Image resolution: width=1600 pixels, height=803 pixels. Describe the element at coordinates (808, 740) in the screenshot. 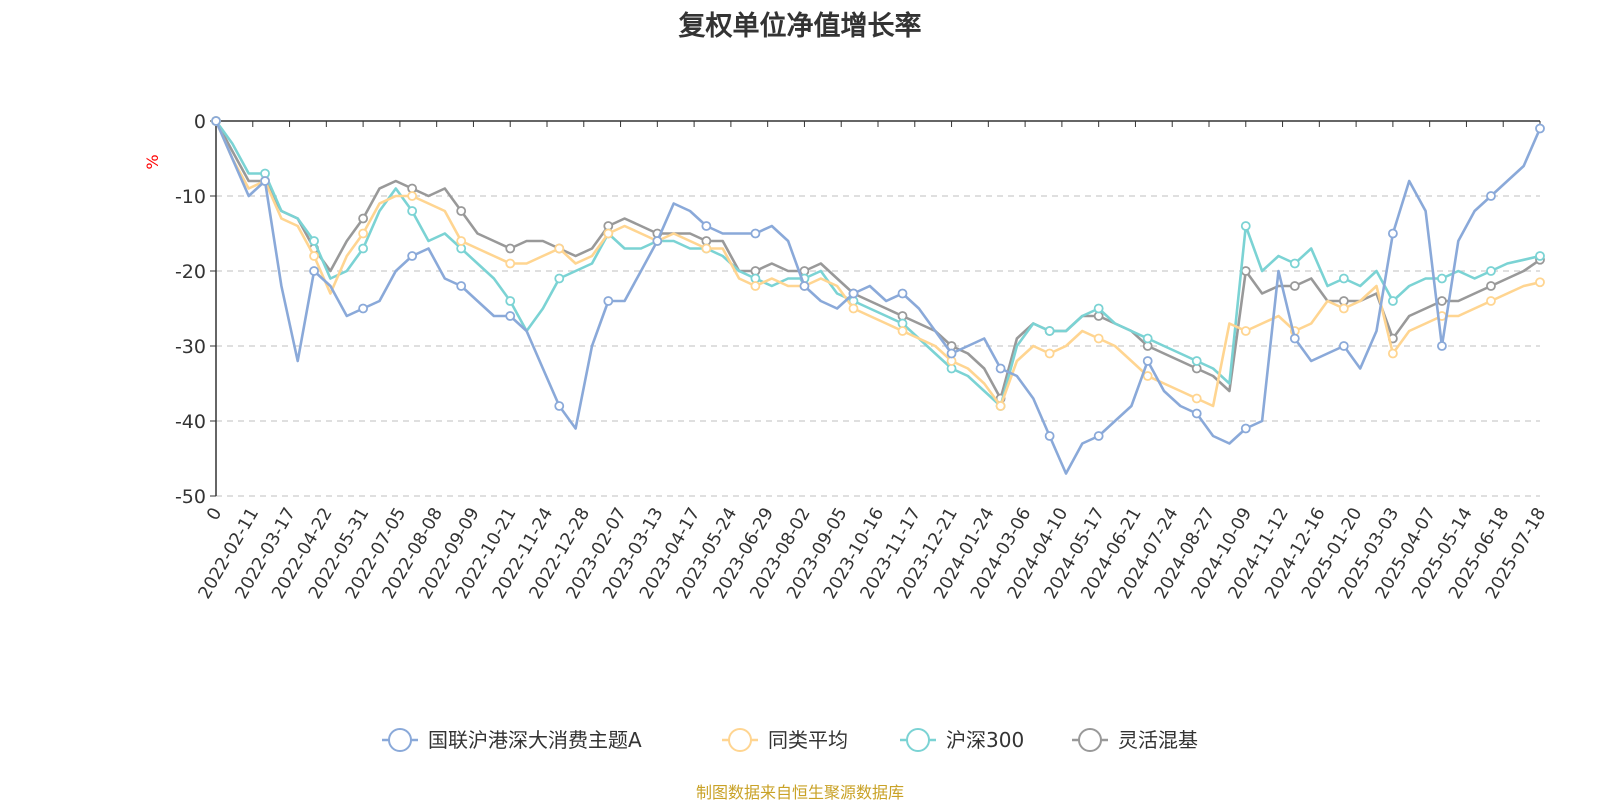

I see `legend-label: 同类平均` at that location.